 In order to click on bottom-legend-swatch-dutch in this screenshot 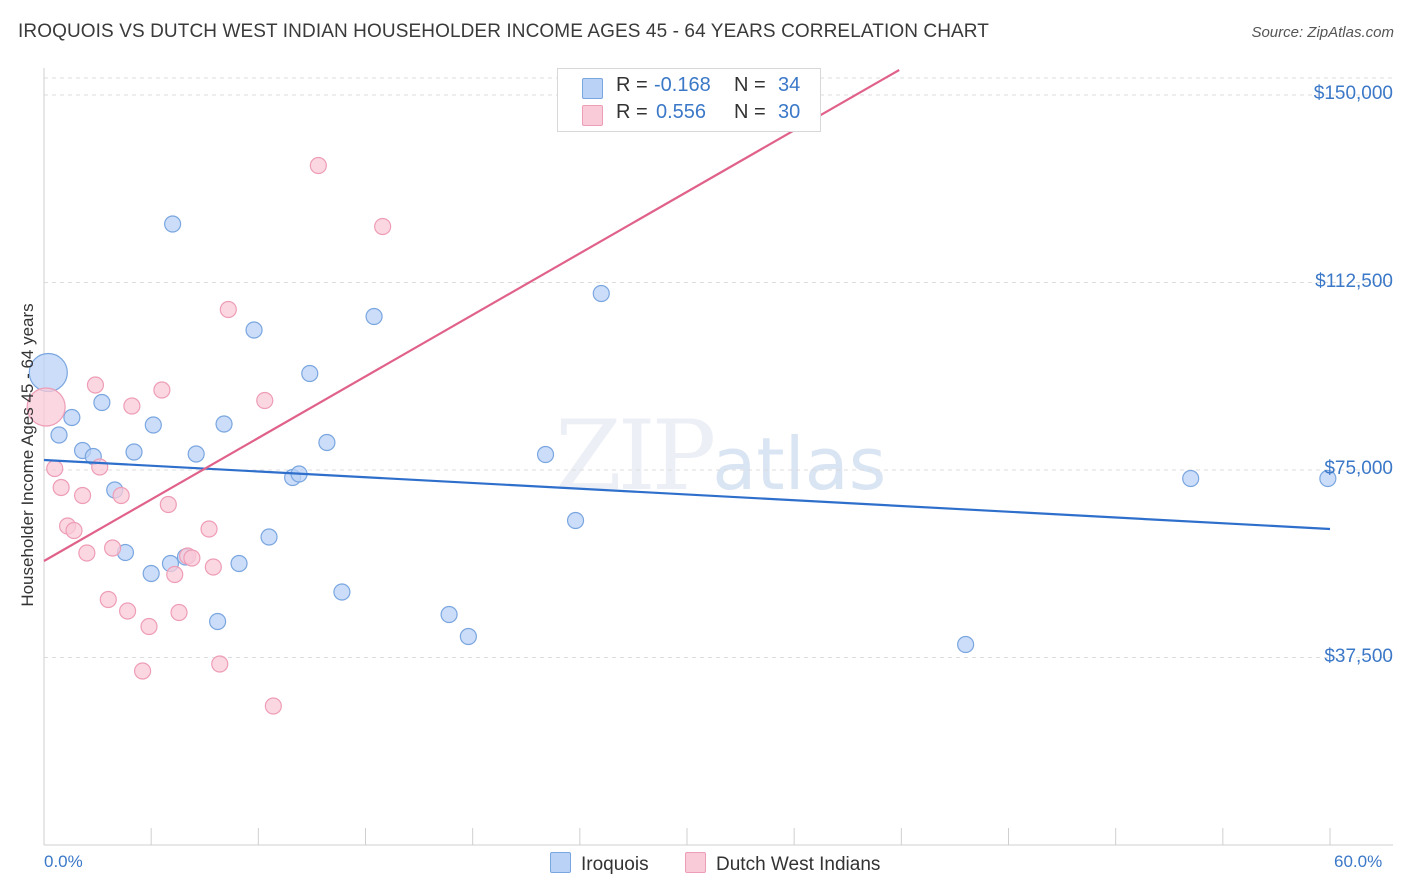, I will do `click(695, 862)`.